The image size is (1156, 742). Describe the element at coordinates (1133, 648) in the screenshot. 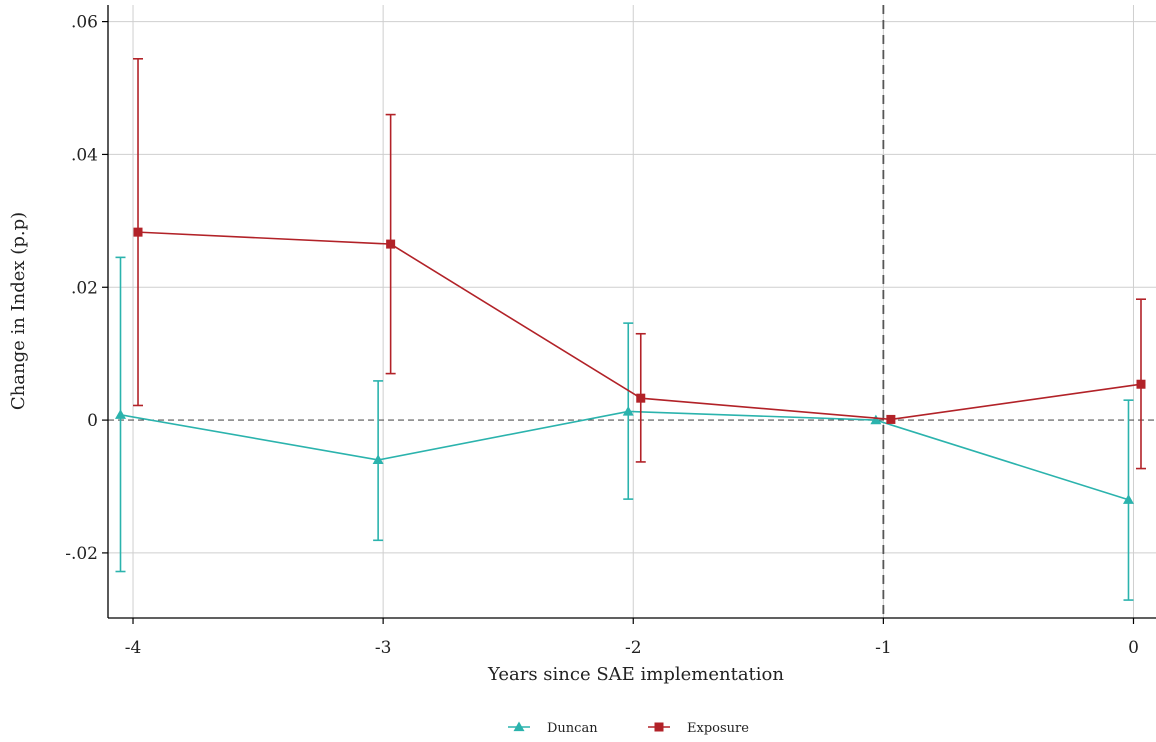

I see `x-tick-label: 0` at that location.